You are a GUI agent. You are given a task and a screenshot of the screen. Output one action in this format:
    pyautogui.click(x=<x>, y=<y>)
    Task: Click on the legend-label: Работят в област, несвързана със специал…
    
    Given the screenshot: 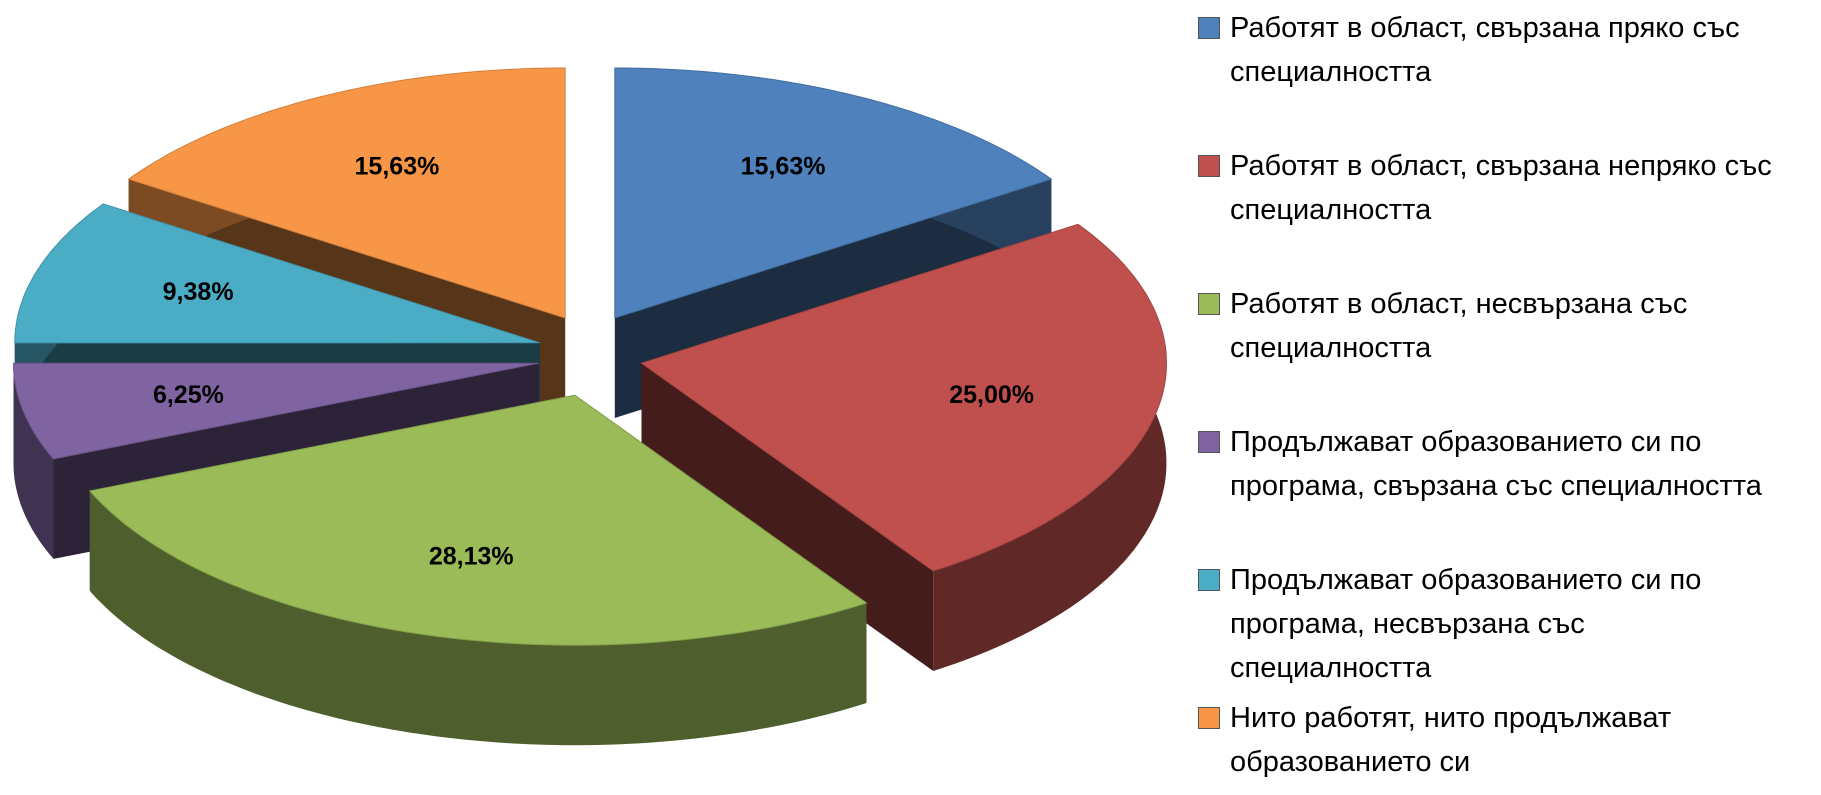 What is the action you would take?
    pyautogui.click(x=1459, y=326)
    